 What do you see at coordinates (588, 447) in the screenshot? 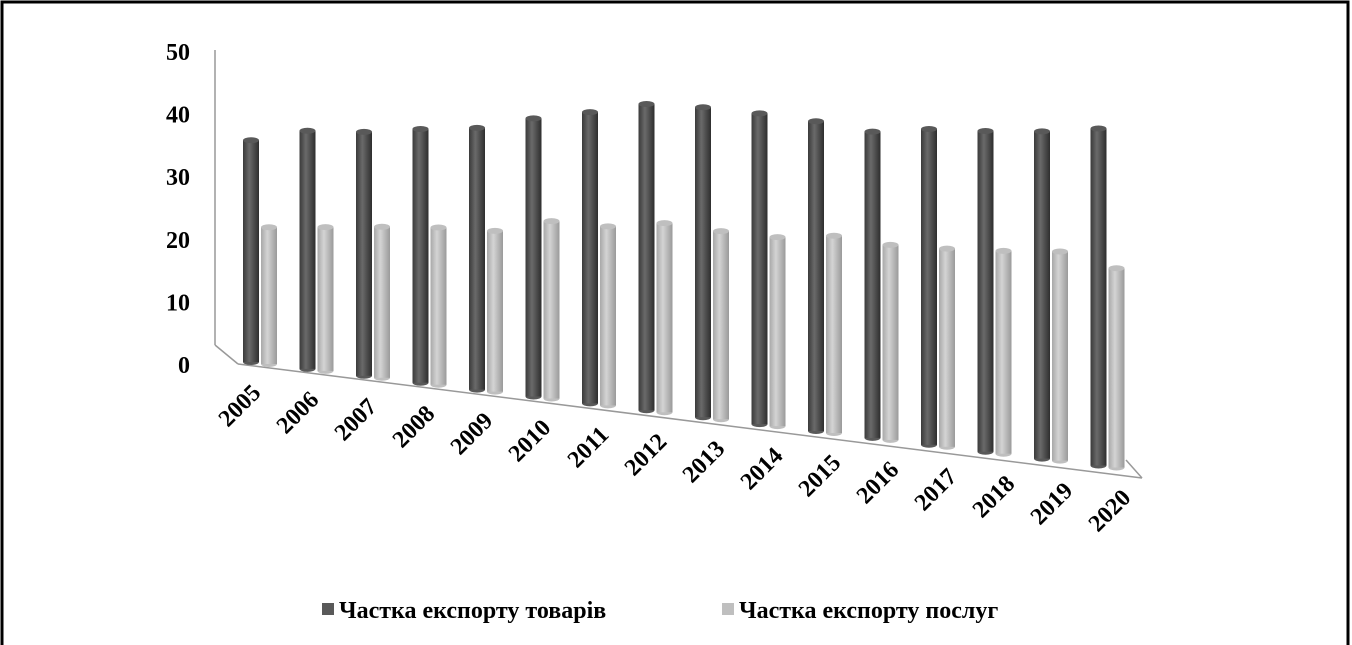
I see `x-tick-label: 2011` at bounding box center [588, 447].